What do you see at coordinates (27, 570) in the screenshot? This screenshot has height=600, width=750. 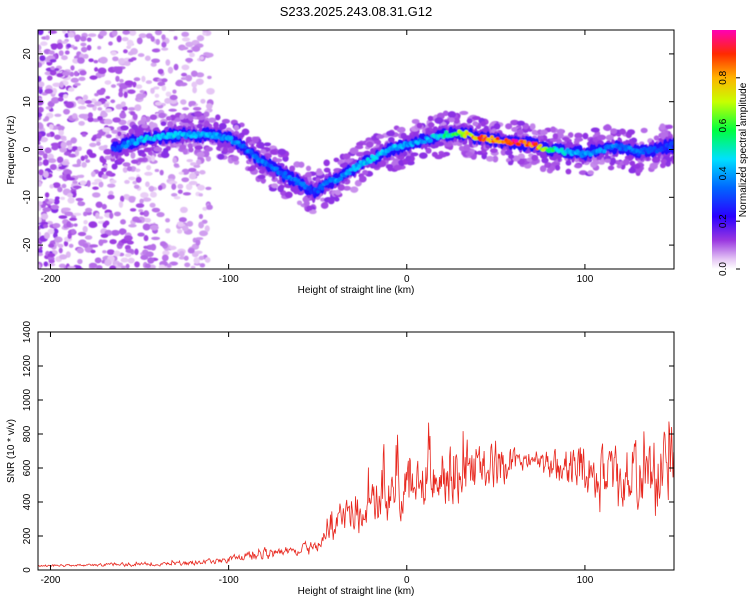 I see `y-tick-label: 0` at bounding box center [27, 570].